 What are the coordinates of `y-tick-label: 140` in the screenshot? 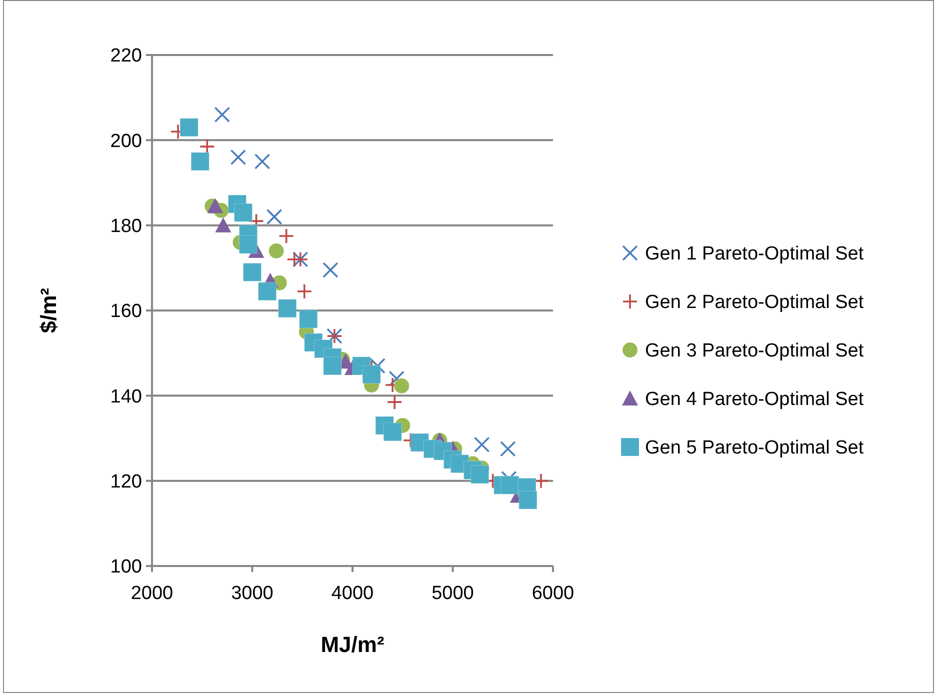 It's located at (126, 397).